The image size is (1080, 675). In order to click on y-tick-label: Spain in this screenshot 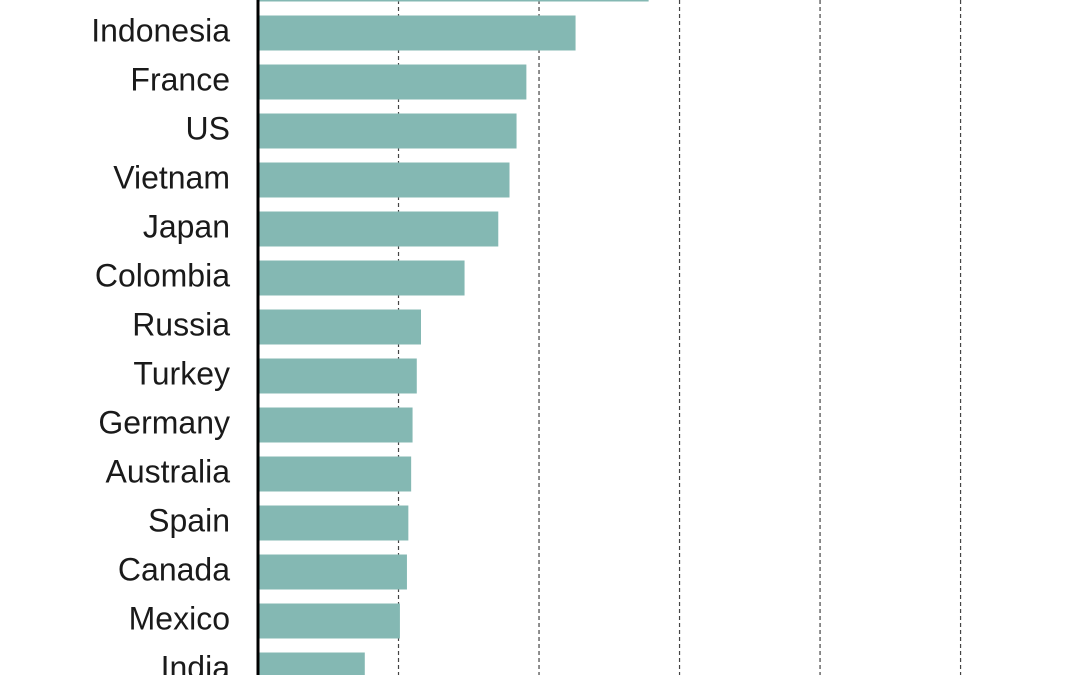, I will do `click(189, 520)`.